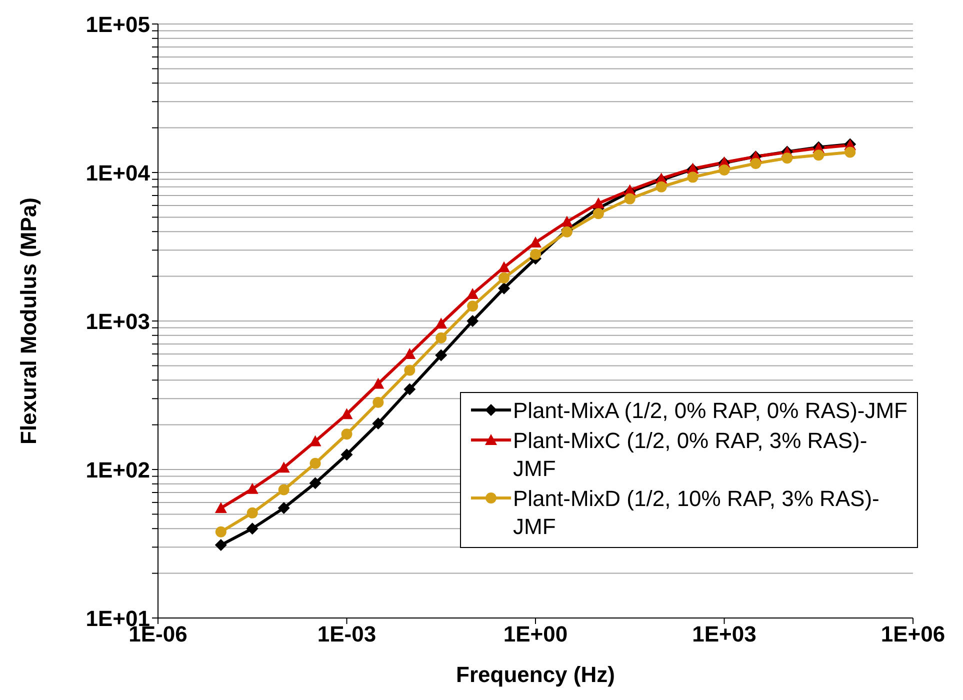 The height and width of the screenshot is (700, 963). What do you see at coordinates (346, 634) in the screenshot?
I see `x-tick-label: 1E-03` at bounding box center [346, 634].